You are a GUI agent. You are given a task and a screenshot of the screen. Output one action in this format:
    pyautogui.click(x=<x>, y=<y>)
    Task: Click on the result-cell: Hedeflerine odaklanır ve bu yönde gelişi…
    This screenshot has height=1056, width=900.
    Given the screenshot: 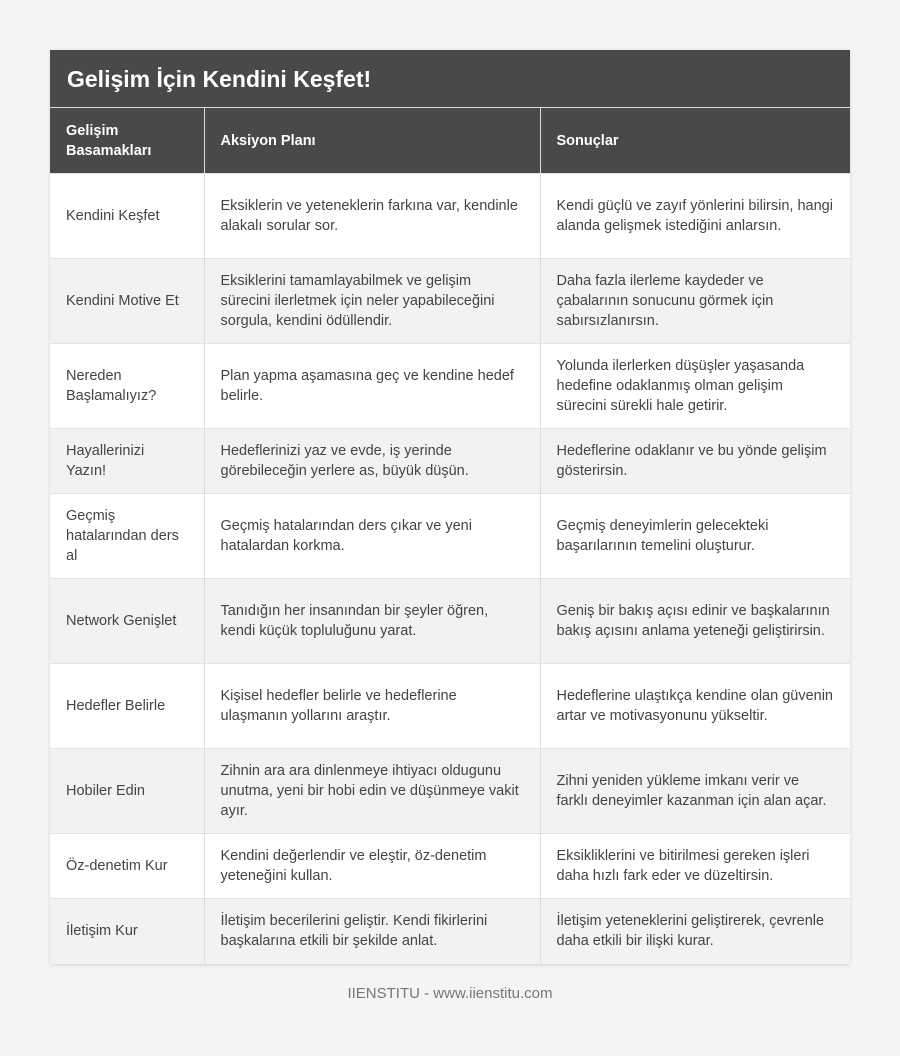 What is the action you would take?
    pyautogui.click(x=694, y=461)
    